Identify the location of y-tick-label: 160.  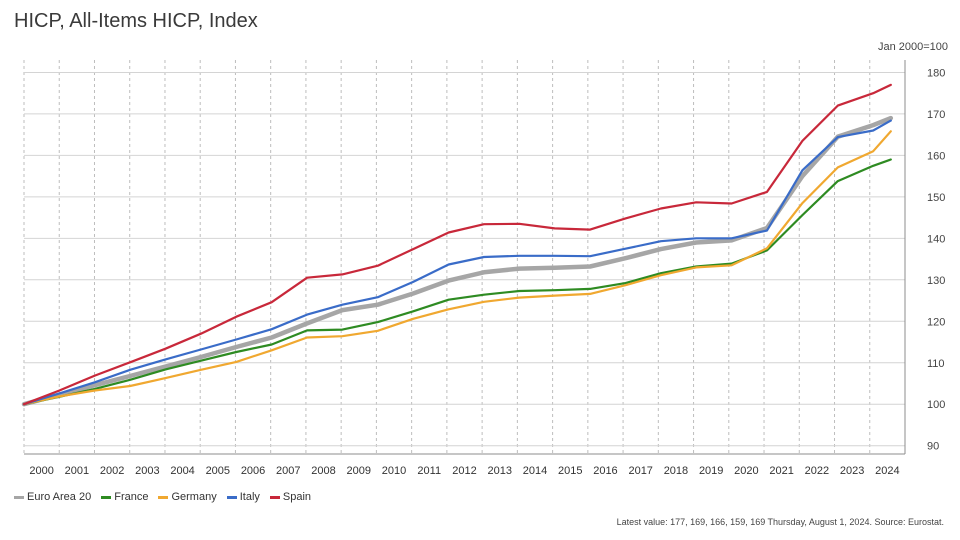
(936, 156).